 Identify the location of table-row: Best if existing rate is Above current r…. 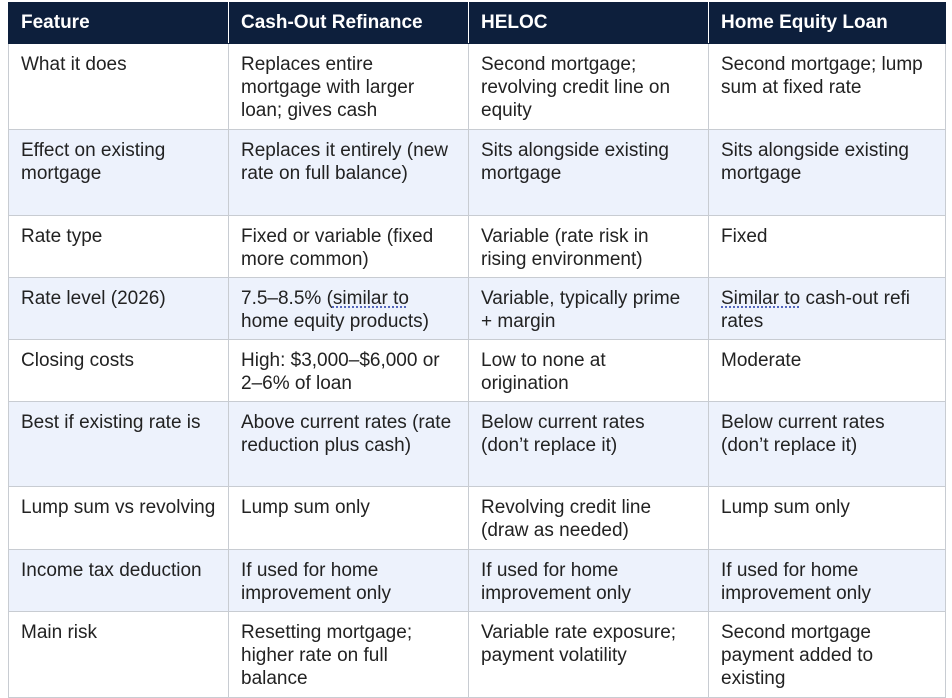
(477, 444).